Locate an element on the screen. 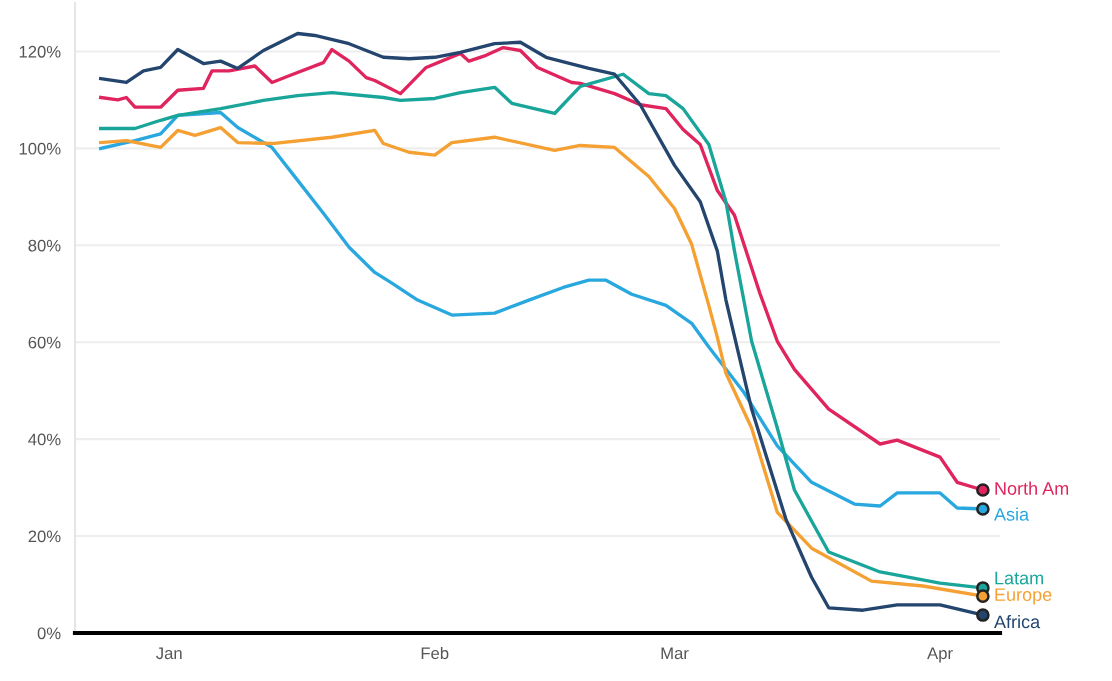 The height and width of the screenshot is (681, 1112). x-tick-label: Feb is located at coordinates (435, 653).